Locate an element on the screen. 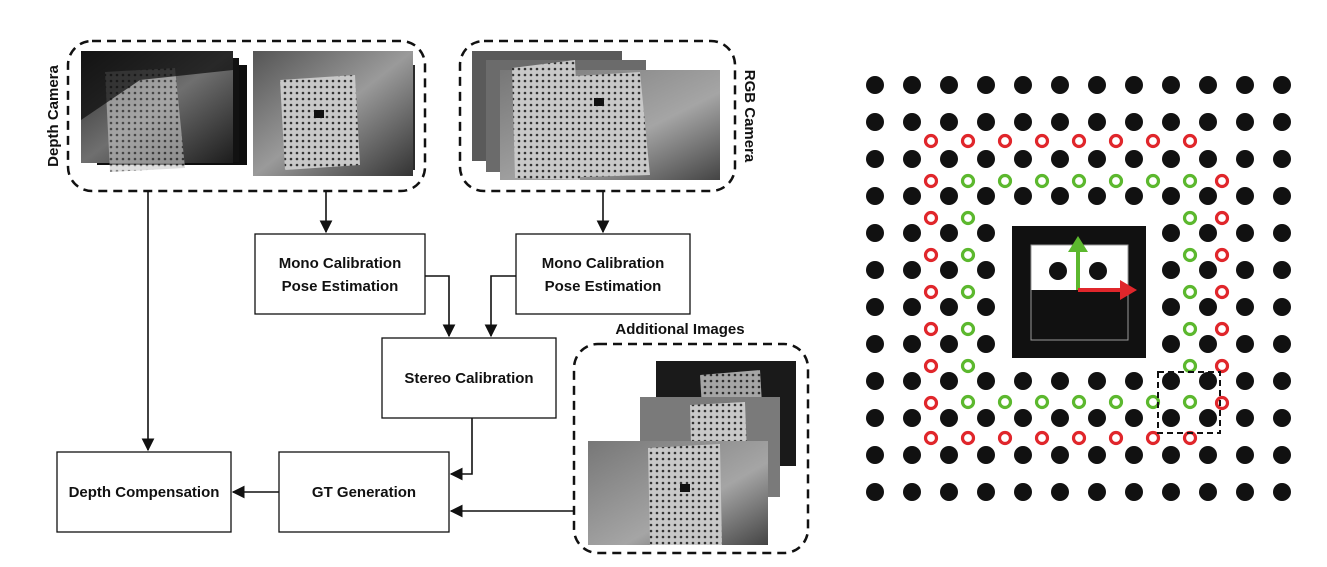 Image resolution: width=1327 pixels, height=567 pixels. rgb-camera-group is located at coordinates (597, 116).